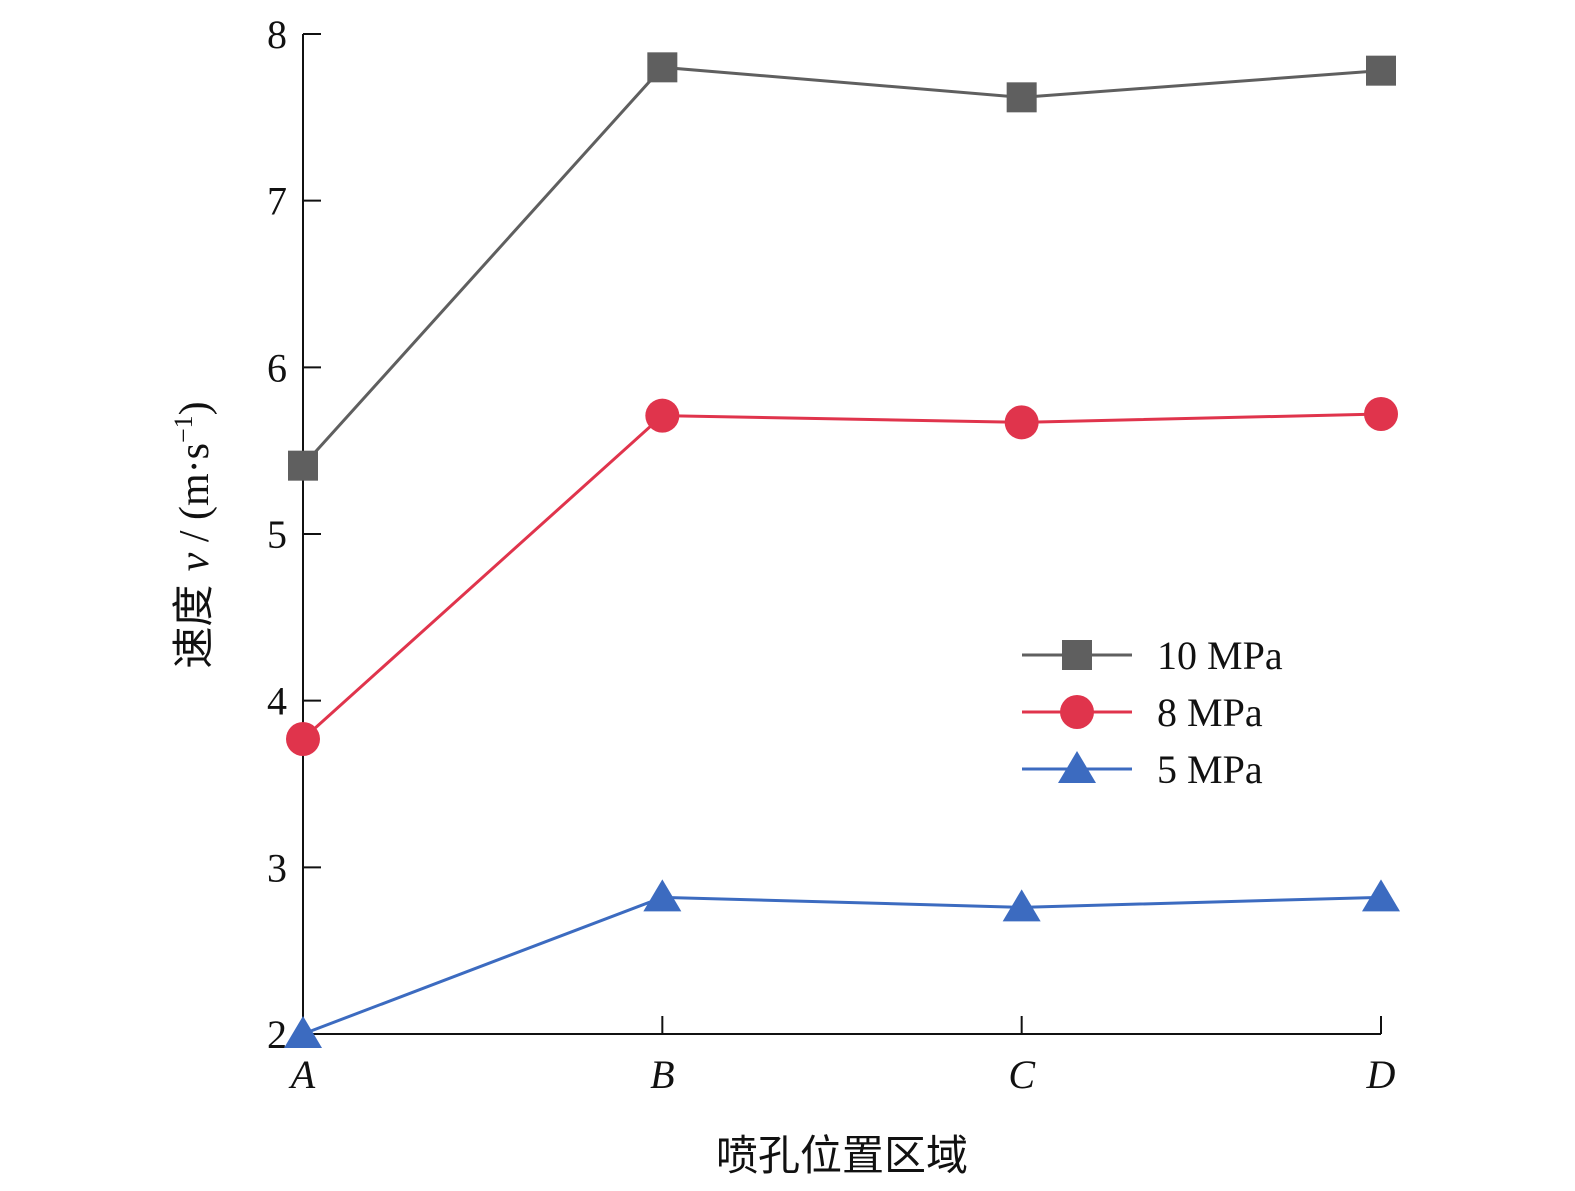 This screenshot has width=1575, height=1191. Describe the element at coordinates (1381, 1074) in the screenshot. I see `x-tick-label: D` at that location.